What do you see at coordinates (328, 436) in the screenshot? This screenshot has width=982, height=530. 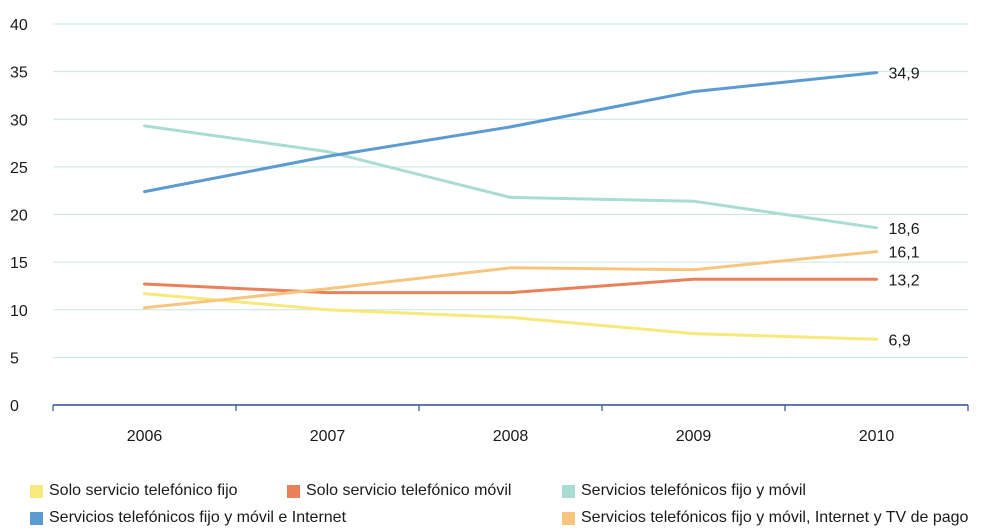 I see `x-tick-label: 2007` at bounding box center [328, 436].